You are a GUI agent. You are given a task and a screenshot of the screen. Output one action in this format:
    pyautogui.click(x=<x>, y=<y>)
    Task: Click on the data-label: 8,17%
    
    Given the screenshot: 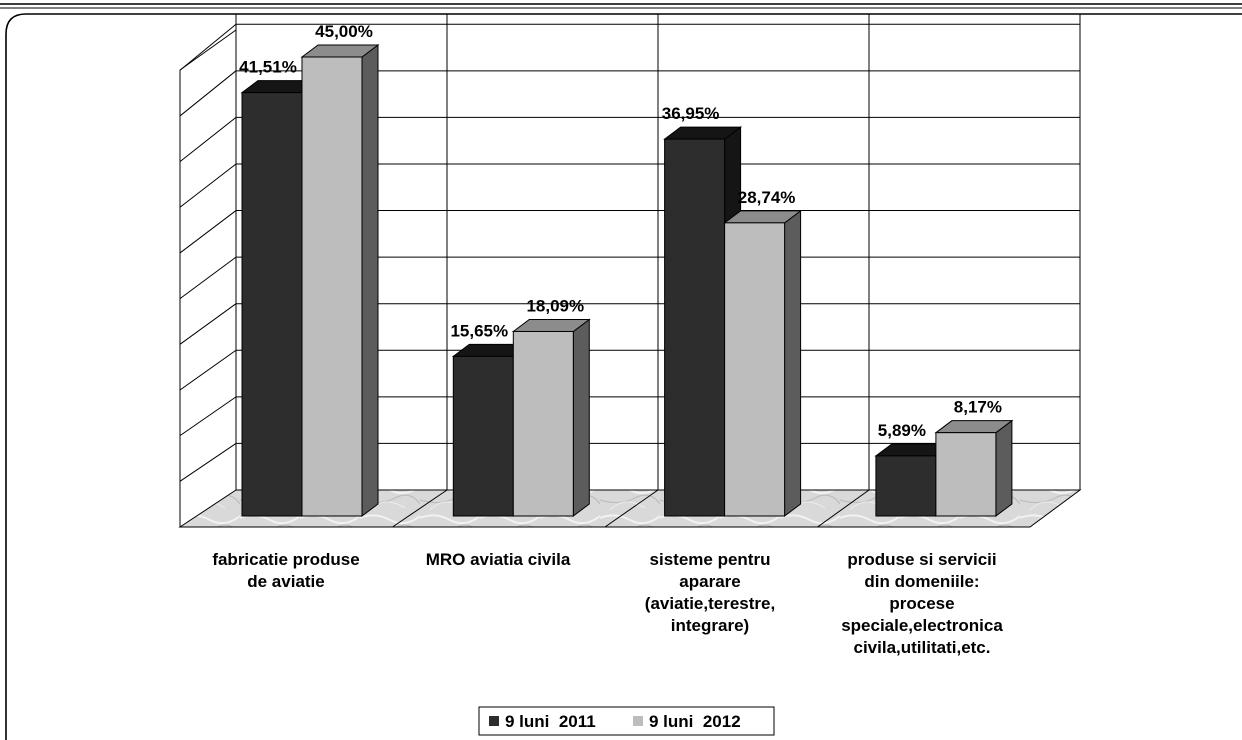 What is the action you would take?
    pyautogui.click(x=978, y=407)
    